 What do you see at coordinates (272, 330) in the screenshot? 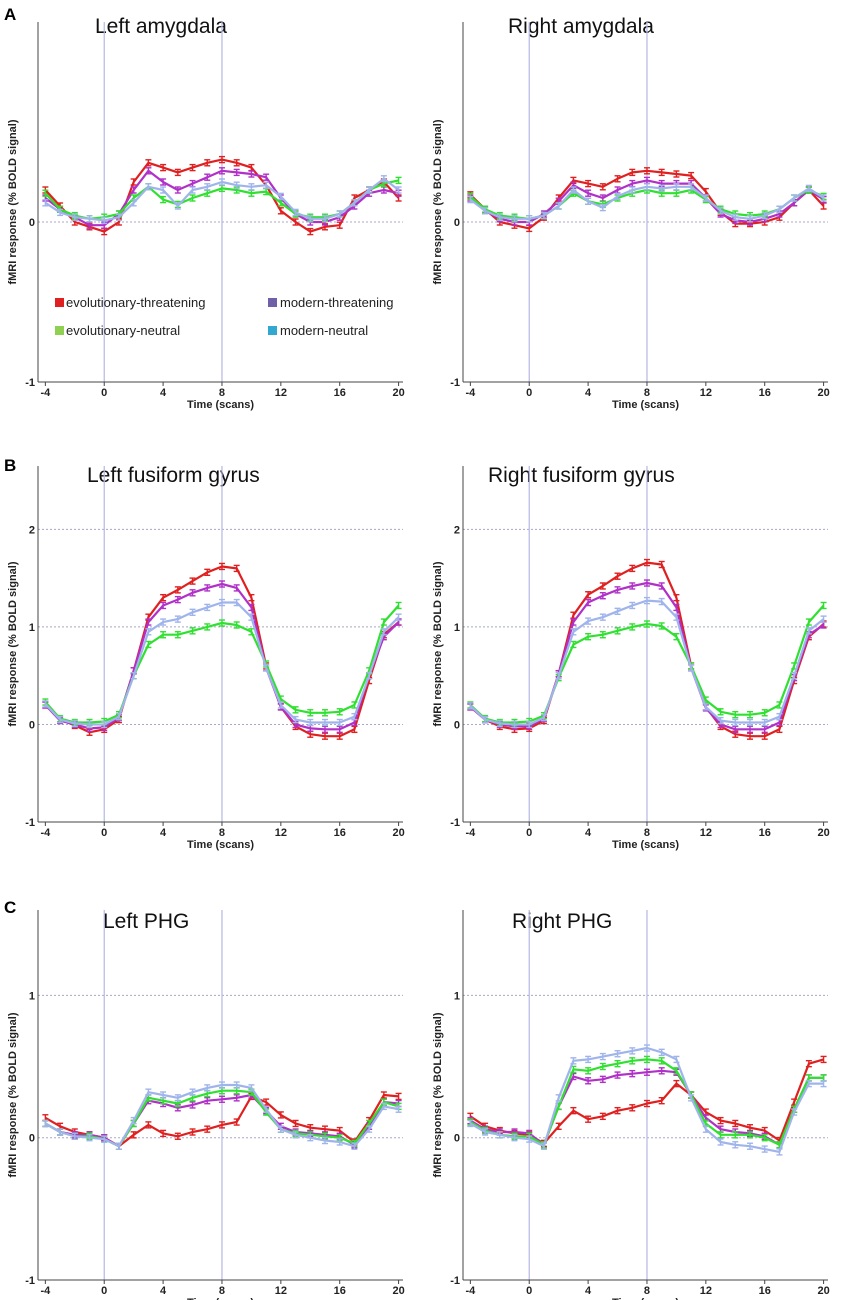
I see `legend-swatch-modern-neutral` at bounding box center [272, 330].